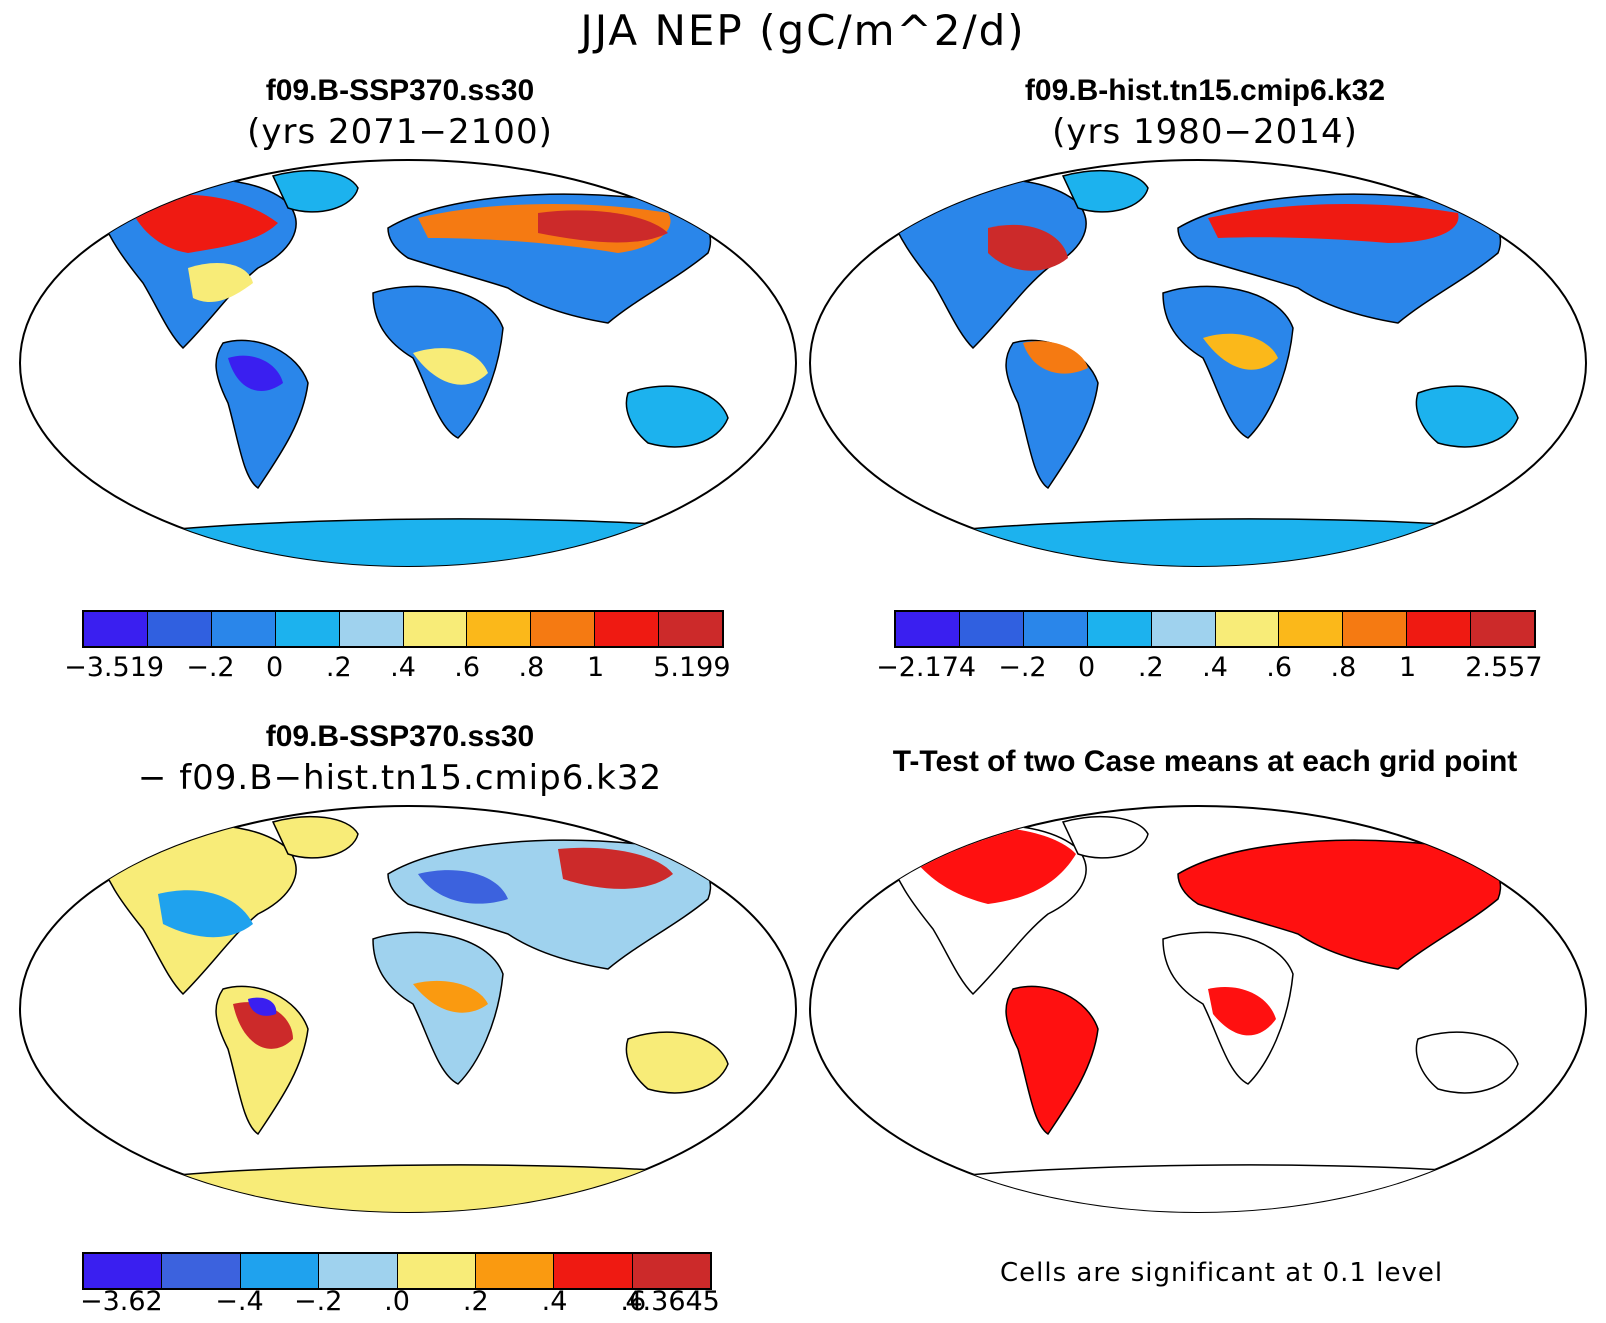  I want to click on significance-note: Cells are significant at 0.1 level, so click(1222, 1273).